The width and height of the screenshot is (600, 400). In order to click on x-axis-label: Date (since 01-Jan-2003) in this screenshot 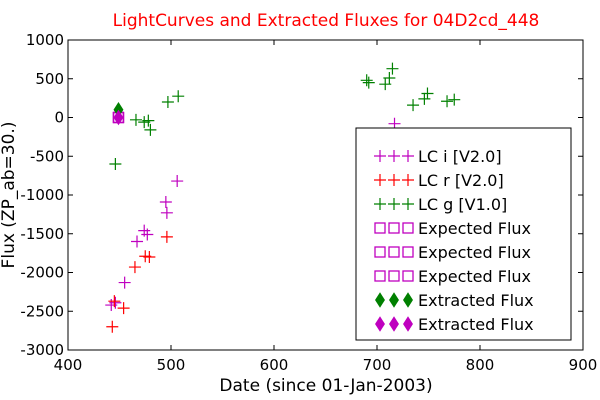, I will do `click(325, 386)`.